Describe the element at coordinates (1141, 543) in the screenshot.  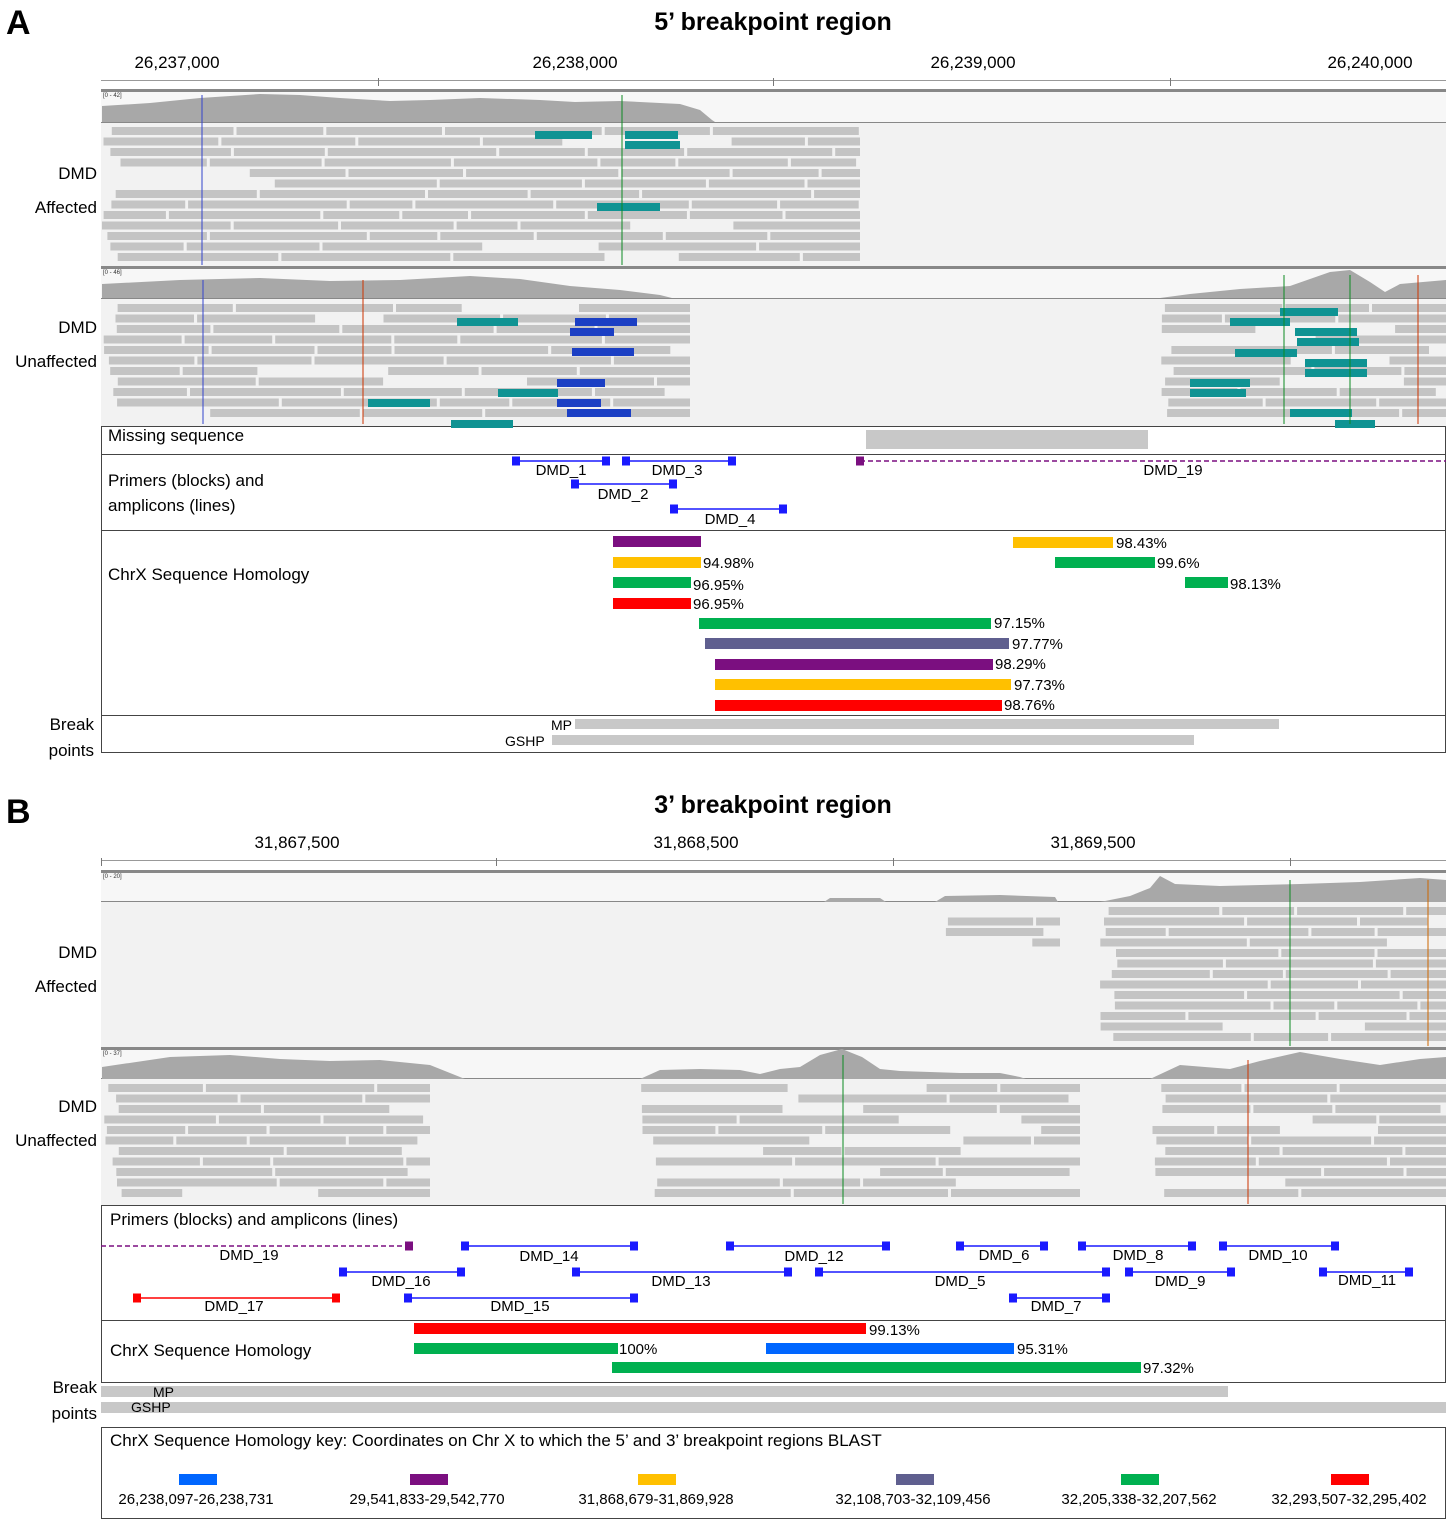
I see `homology-pct: 98.43%` at that location.